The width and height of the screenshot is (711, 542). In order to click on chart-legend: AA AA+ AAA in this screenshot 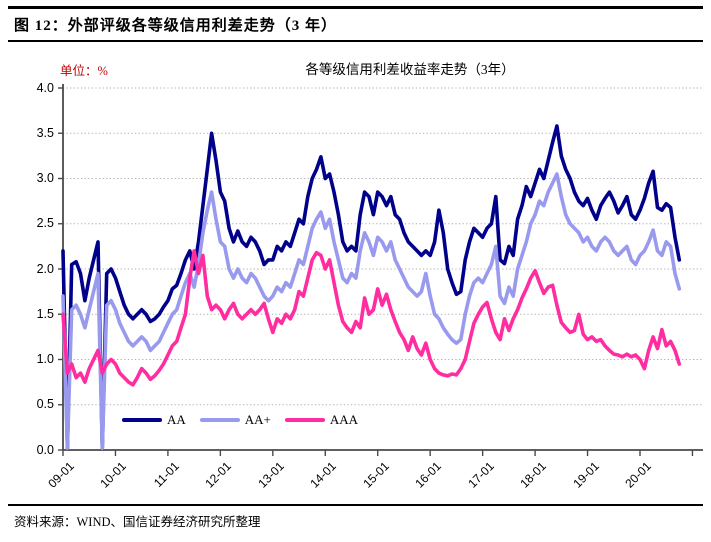, I will do `click(240, 420)`.